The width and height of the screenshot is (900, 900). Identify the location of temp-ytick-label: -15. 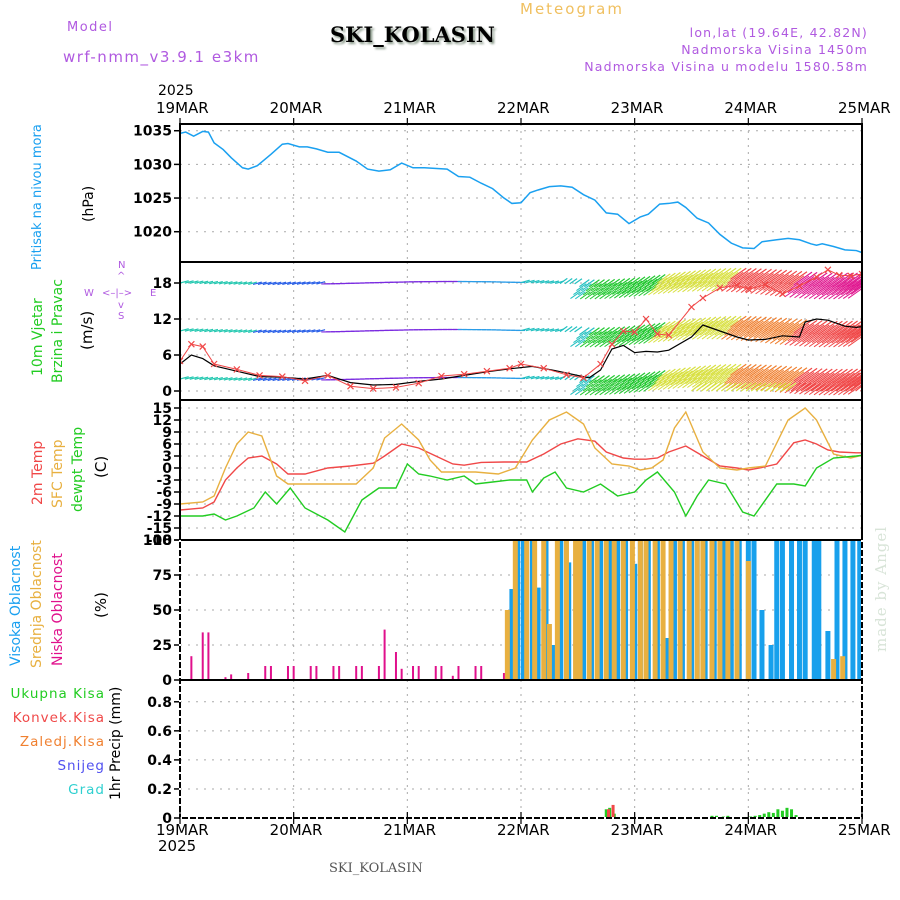
(159, 529).